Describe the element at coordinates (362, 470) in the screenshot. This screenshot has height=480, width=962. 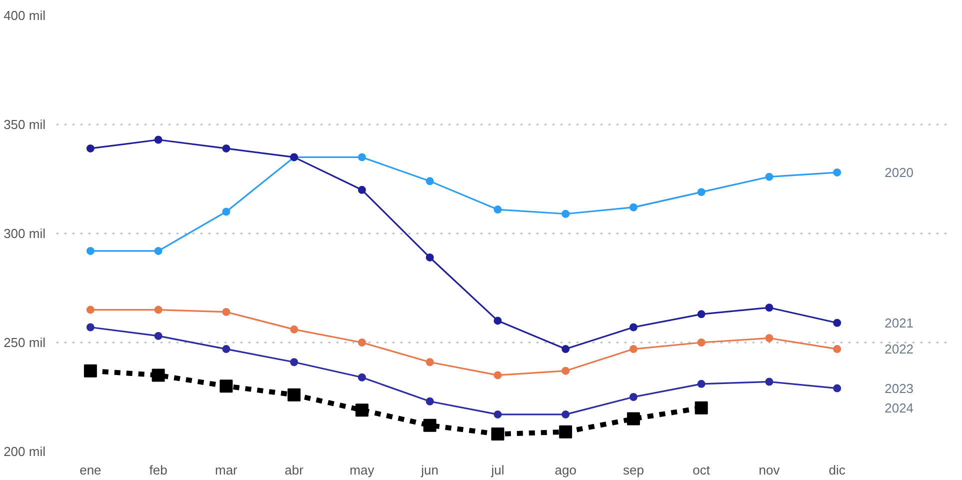
I see `x-tick-label: may` at that location.